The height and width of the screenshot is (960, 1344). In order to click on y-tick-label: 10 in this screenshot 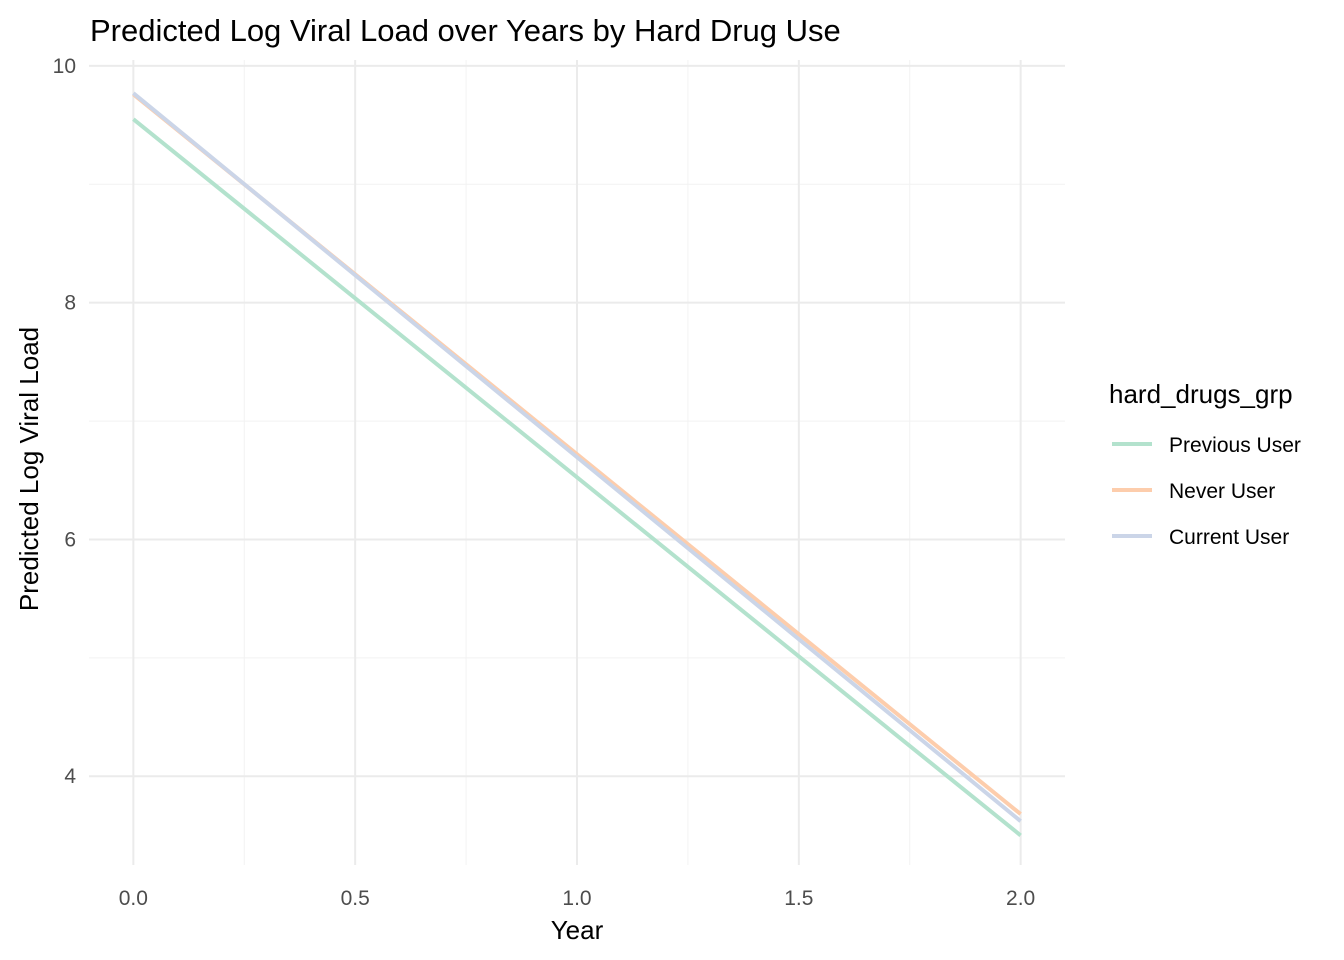, I will do `click(64, 66)`.